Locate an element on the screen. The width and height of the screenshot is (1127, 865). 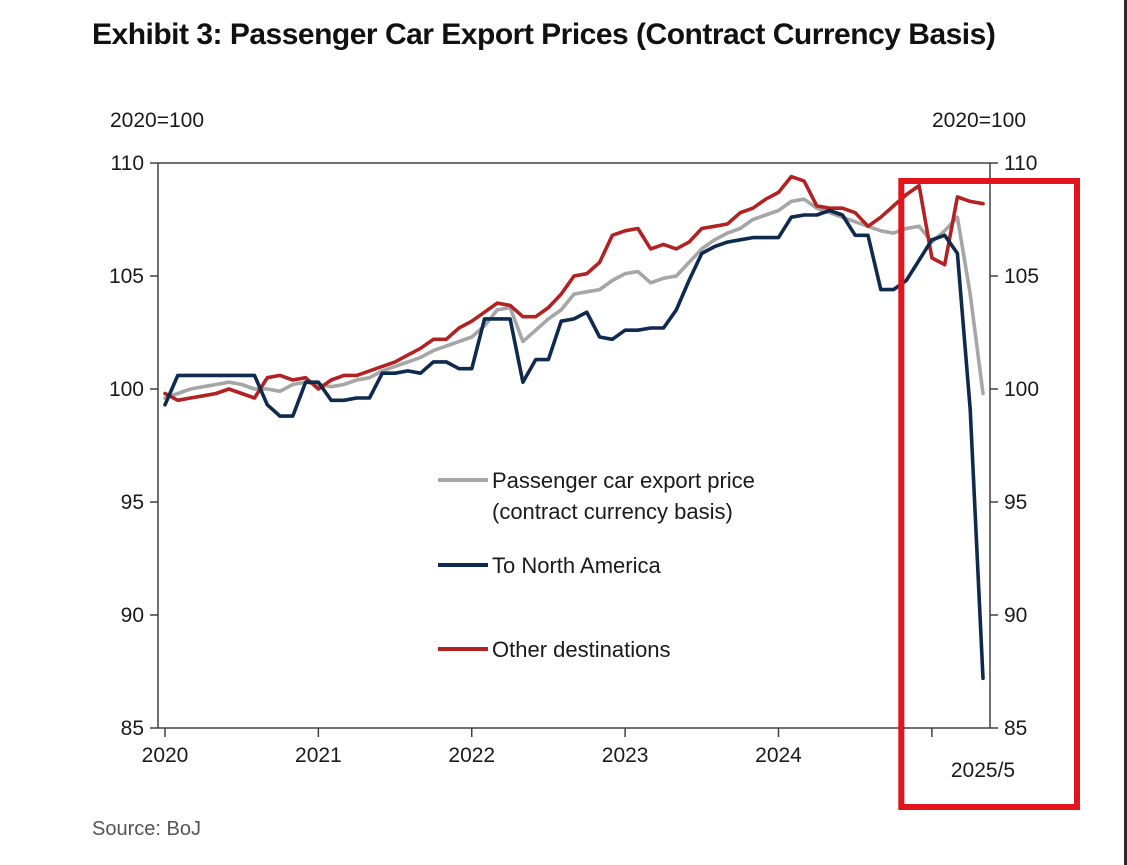
legend-label: Other destinations is located at coordinates (581, 649).